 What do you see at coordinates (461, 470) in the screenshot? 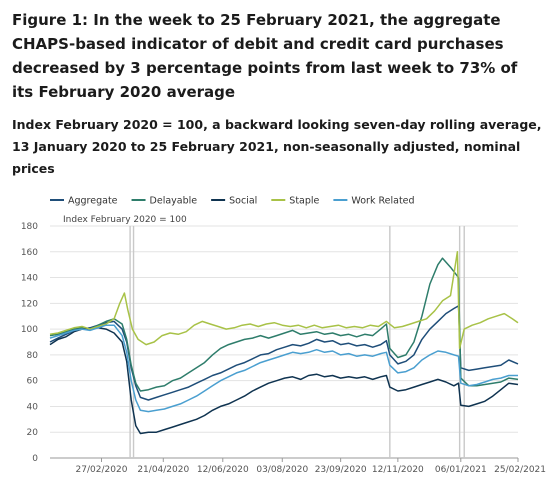
I see `x-tick-label: 06/01/2021` at bounding box center [461, 470].